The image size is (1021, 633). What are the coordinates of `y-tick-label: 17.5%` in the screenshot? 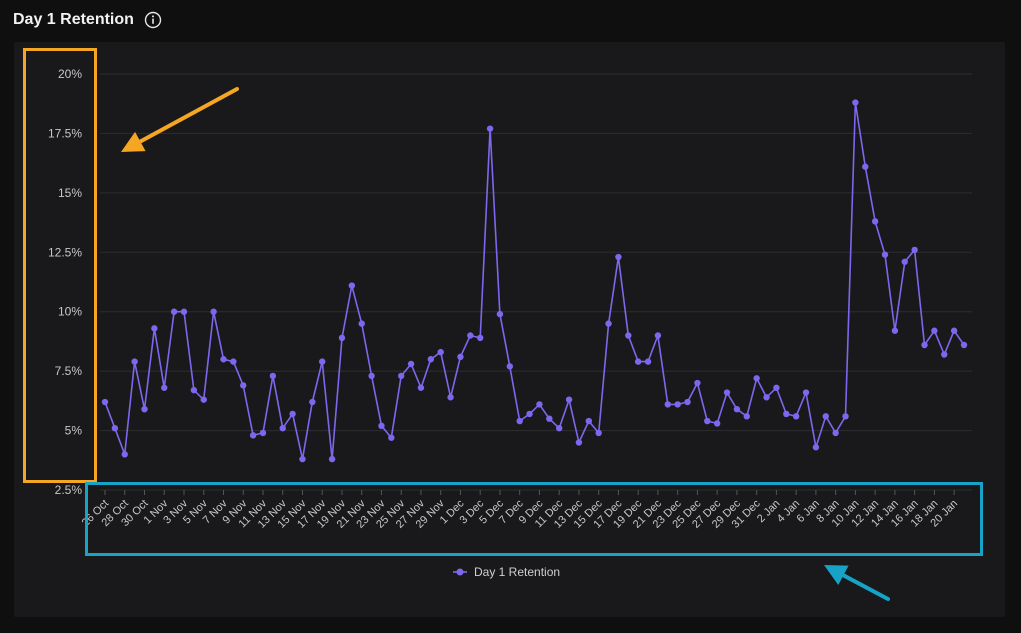 It's located at (65, 133).